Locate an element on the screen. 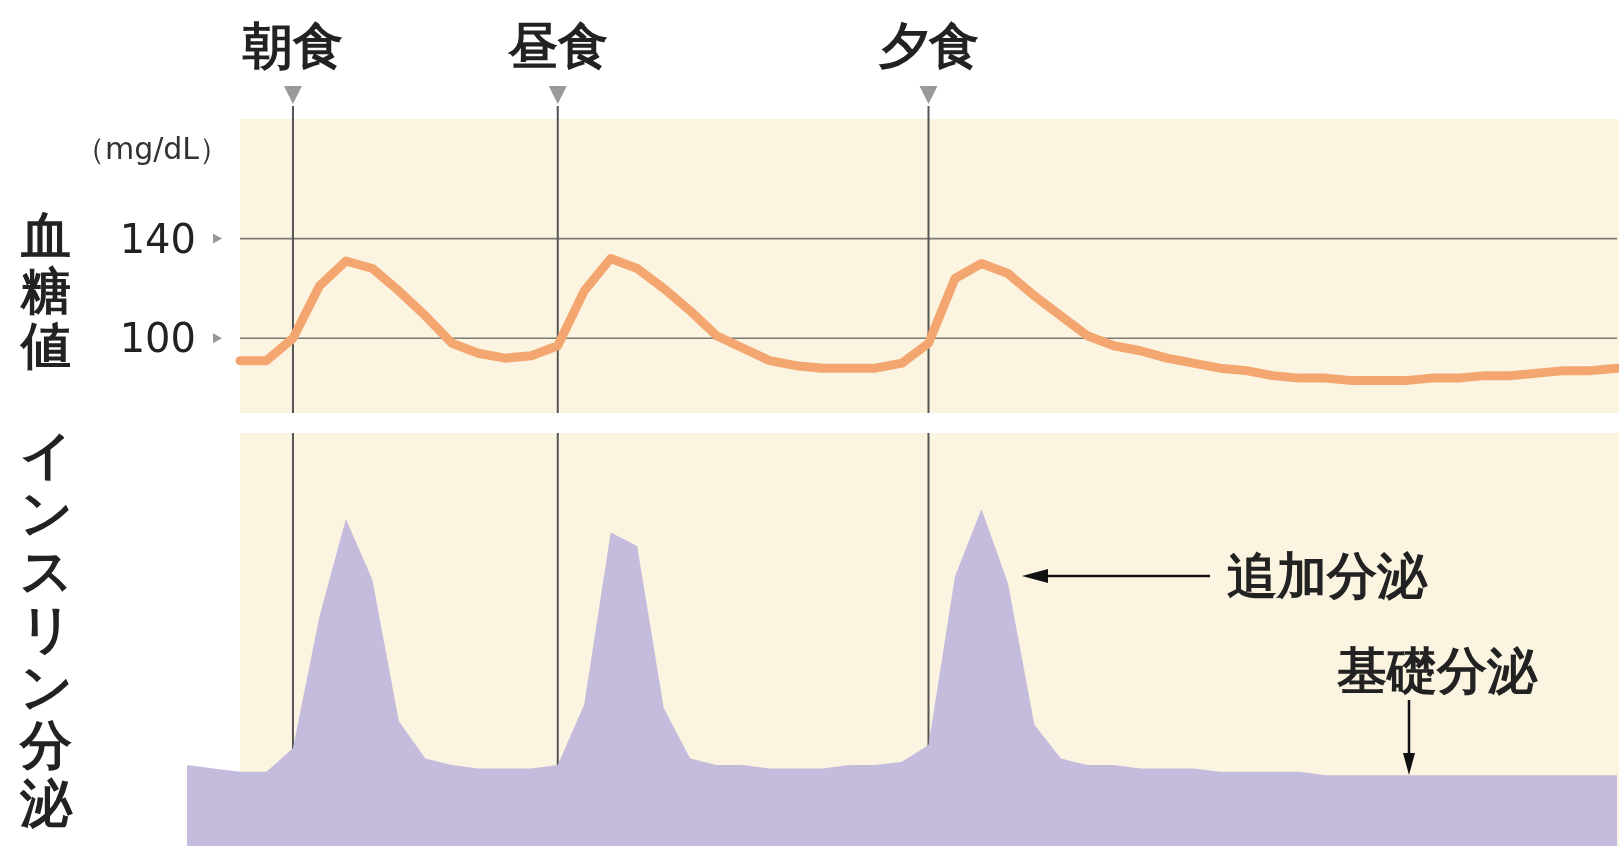 The image size is (1619, 846). x-tick-label: 夕食 is located at coordinates (928, 46).